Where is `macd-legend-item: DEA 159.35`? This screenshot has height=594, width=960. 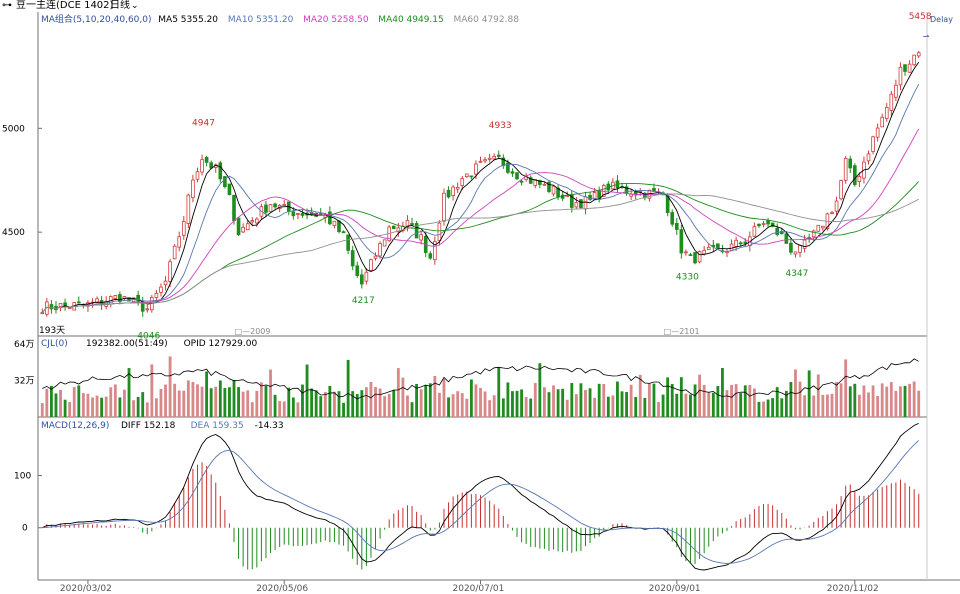
macd-legend-item: DEA 159.35 is located at coordinates (217, 426).